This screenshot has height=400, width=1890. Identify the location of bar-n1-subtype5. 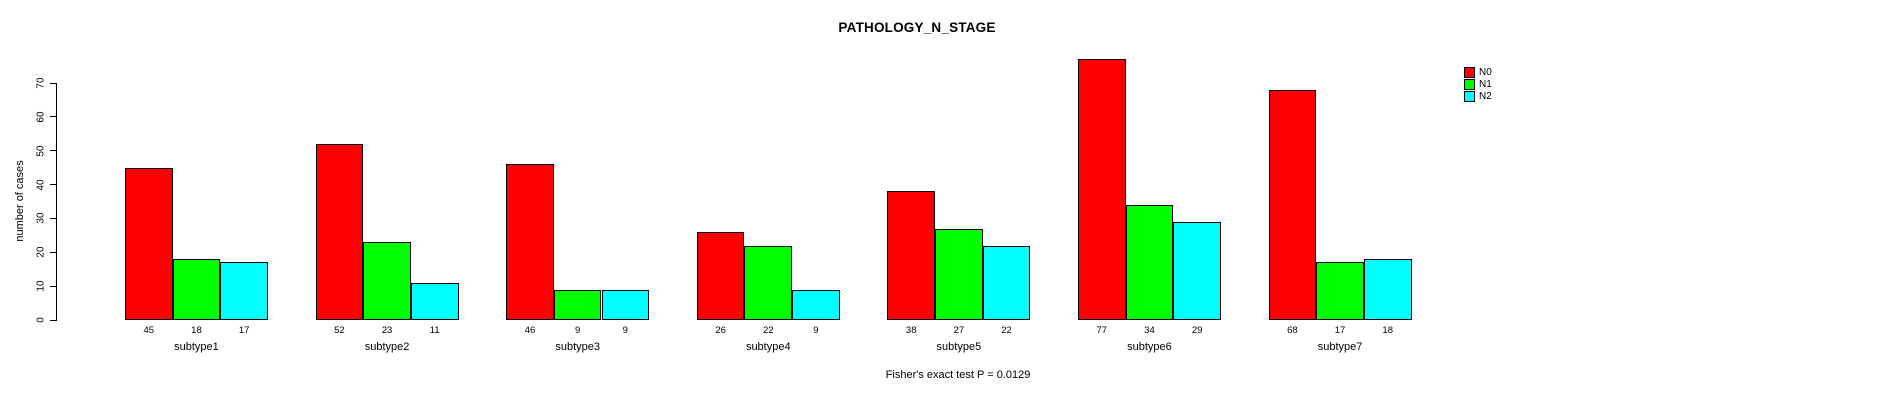
(959, 274).